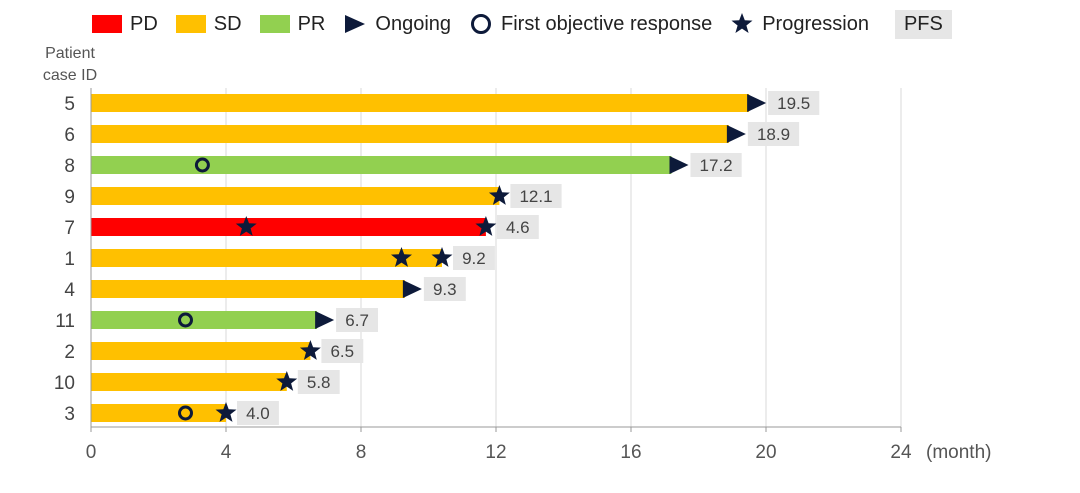  What do you see at coordinates (361, 452) in the screenshot?
I see `x-tick-label: 8` at bounding box center [361, 452].